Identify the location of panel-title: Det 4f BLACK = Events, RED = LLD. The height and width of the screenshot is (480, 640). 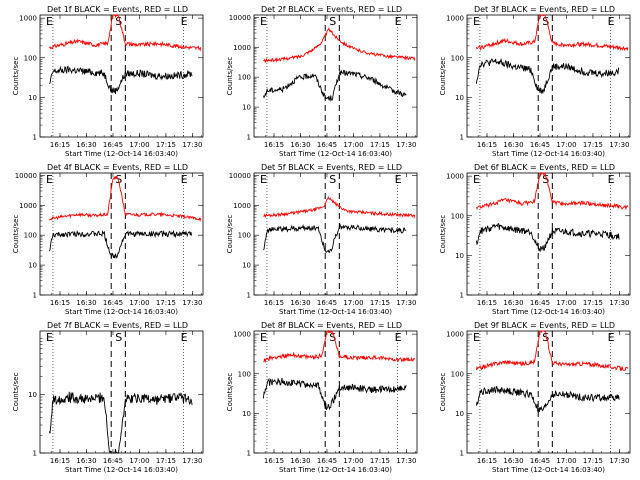
(117, 167).